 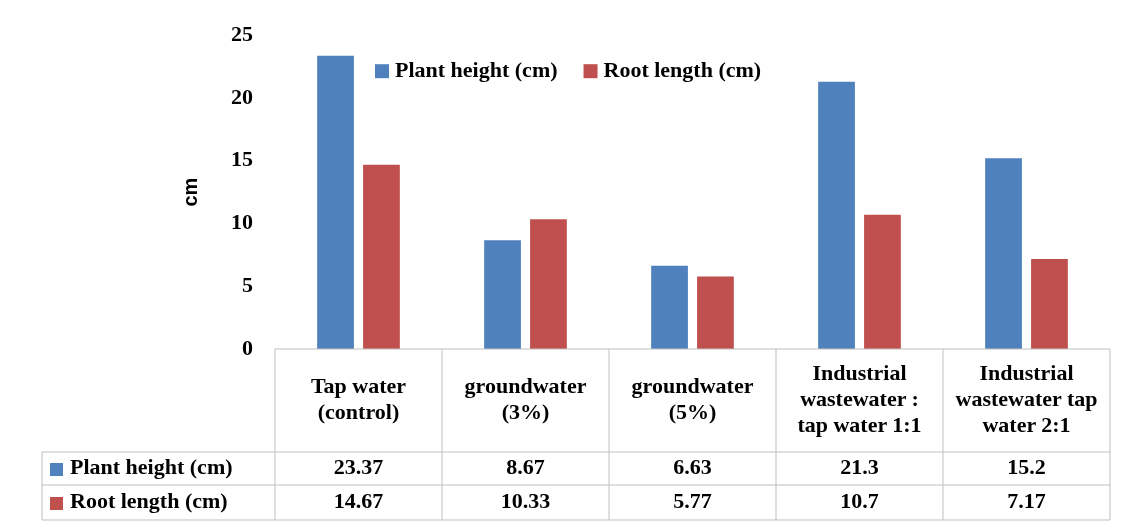 I want to click on y-tick-label: 25, so click(x=242, y=33).